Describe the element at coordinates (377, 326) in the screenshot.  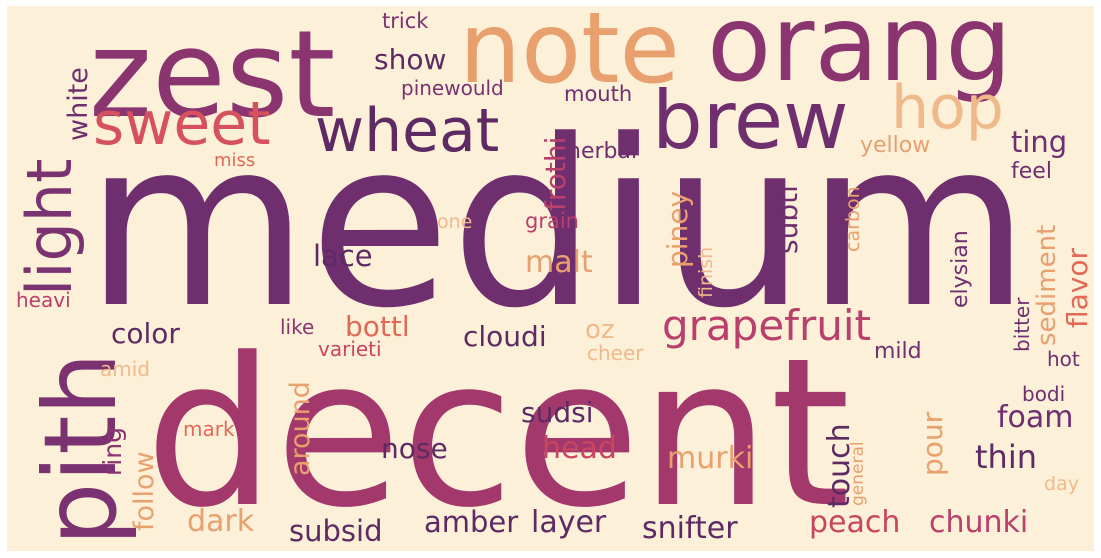
I see `word-bottl: bottl` at that location.